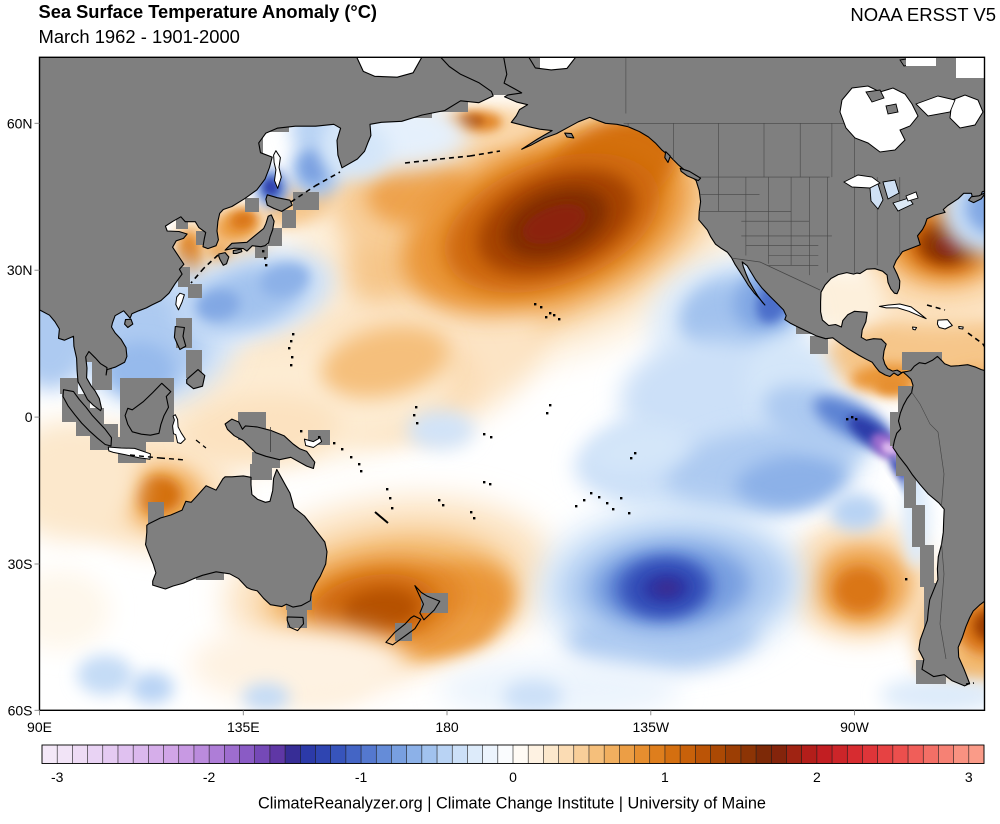 The height and width of the screenshot is (824, 1000). What do you see at coordinates (651, 727) in the screenshot?
I see `svg-text: 135W` at bounding box center [651, 727].